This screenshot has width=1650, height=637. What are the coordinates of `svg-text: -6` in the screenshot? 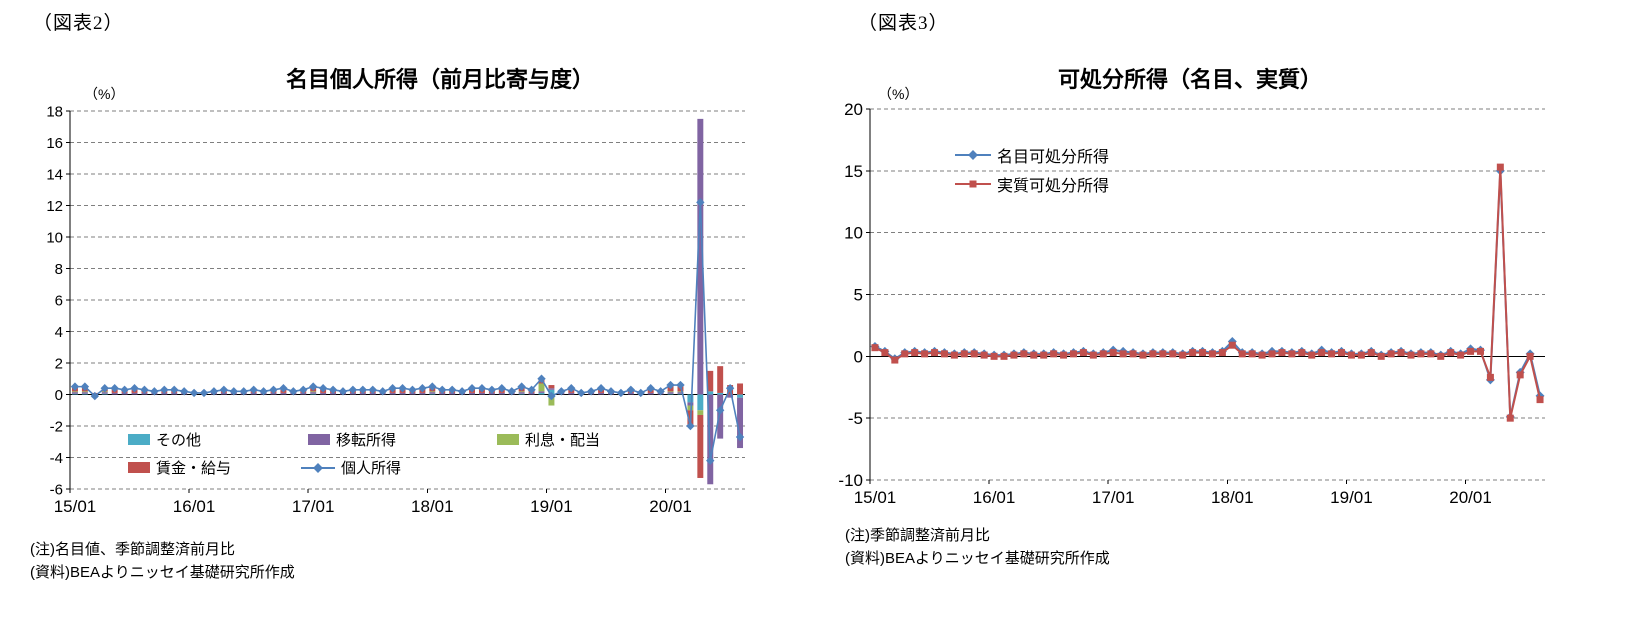 It's located at (56, 489).